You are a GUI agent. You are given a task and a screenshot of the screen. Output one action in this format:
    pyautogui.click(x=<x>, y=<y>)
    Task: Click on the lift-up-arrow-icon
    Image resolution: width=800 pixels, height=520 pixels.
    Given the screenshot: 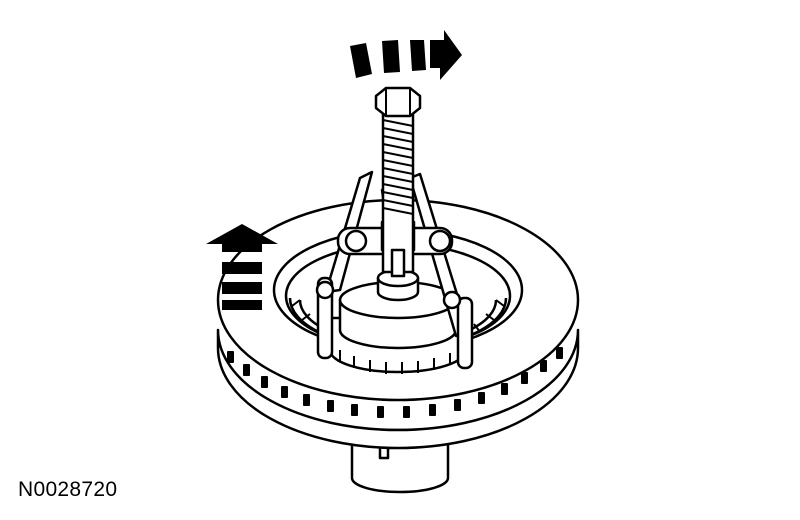 What is the action you would take?
    pyautogui.click(x=242, y=267)
    